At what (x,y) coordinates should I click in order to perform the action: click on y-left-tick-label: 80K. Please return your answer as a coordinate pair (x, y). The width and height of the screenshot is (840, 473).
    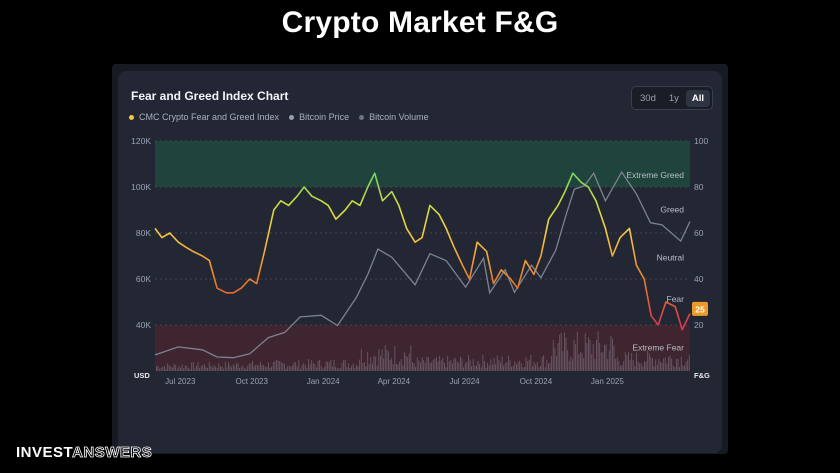
    Looking at the image, I should click on (143, 233).